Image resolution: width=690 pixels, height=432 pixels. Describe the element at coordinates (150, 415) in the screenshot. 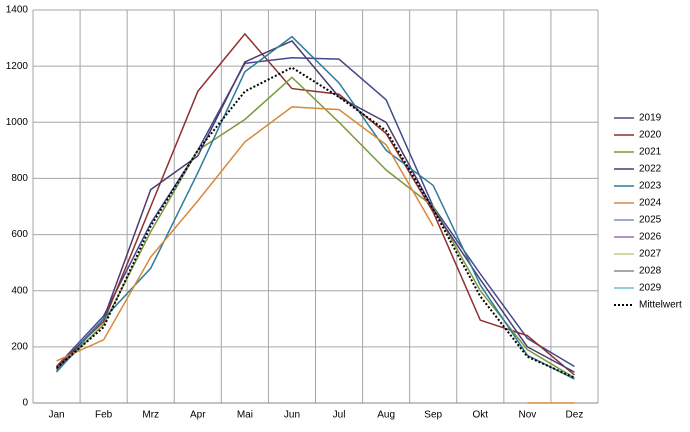

I see `x-tick-label: Mrz` at that location.